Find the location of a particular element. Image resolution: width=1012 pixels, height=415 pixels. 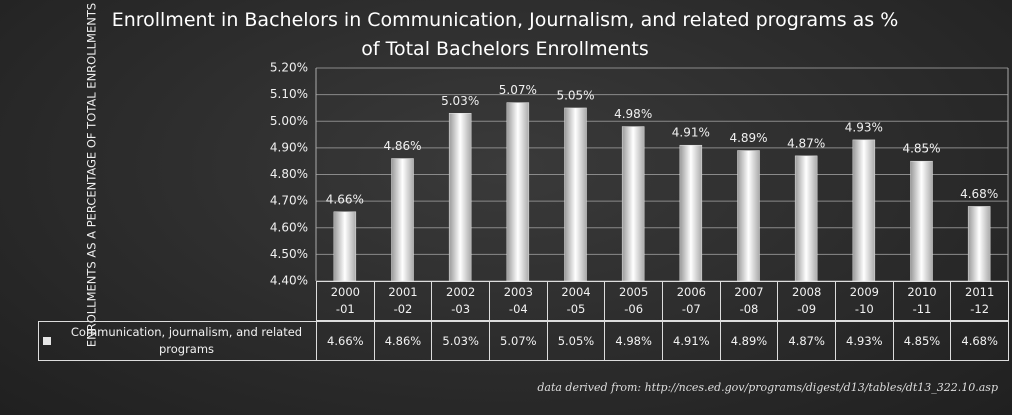

table-value: 4.87% is located at coordinates (806, 341).